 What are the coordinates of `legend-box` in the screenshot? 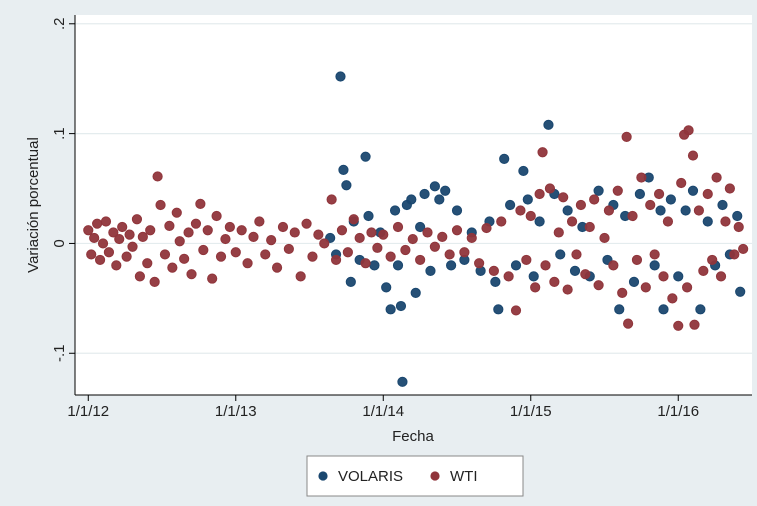 It's located at (415, 476).